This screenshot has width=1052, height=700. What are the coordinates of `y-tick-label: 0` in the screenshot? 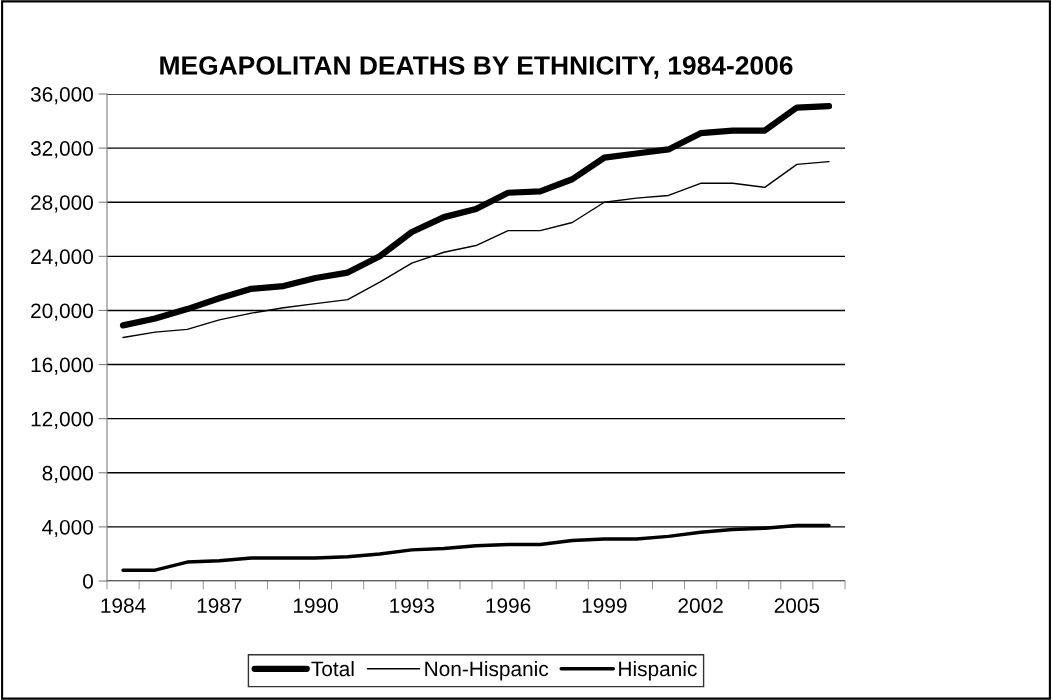 It's located at (88, 581).